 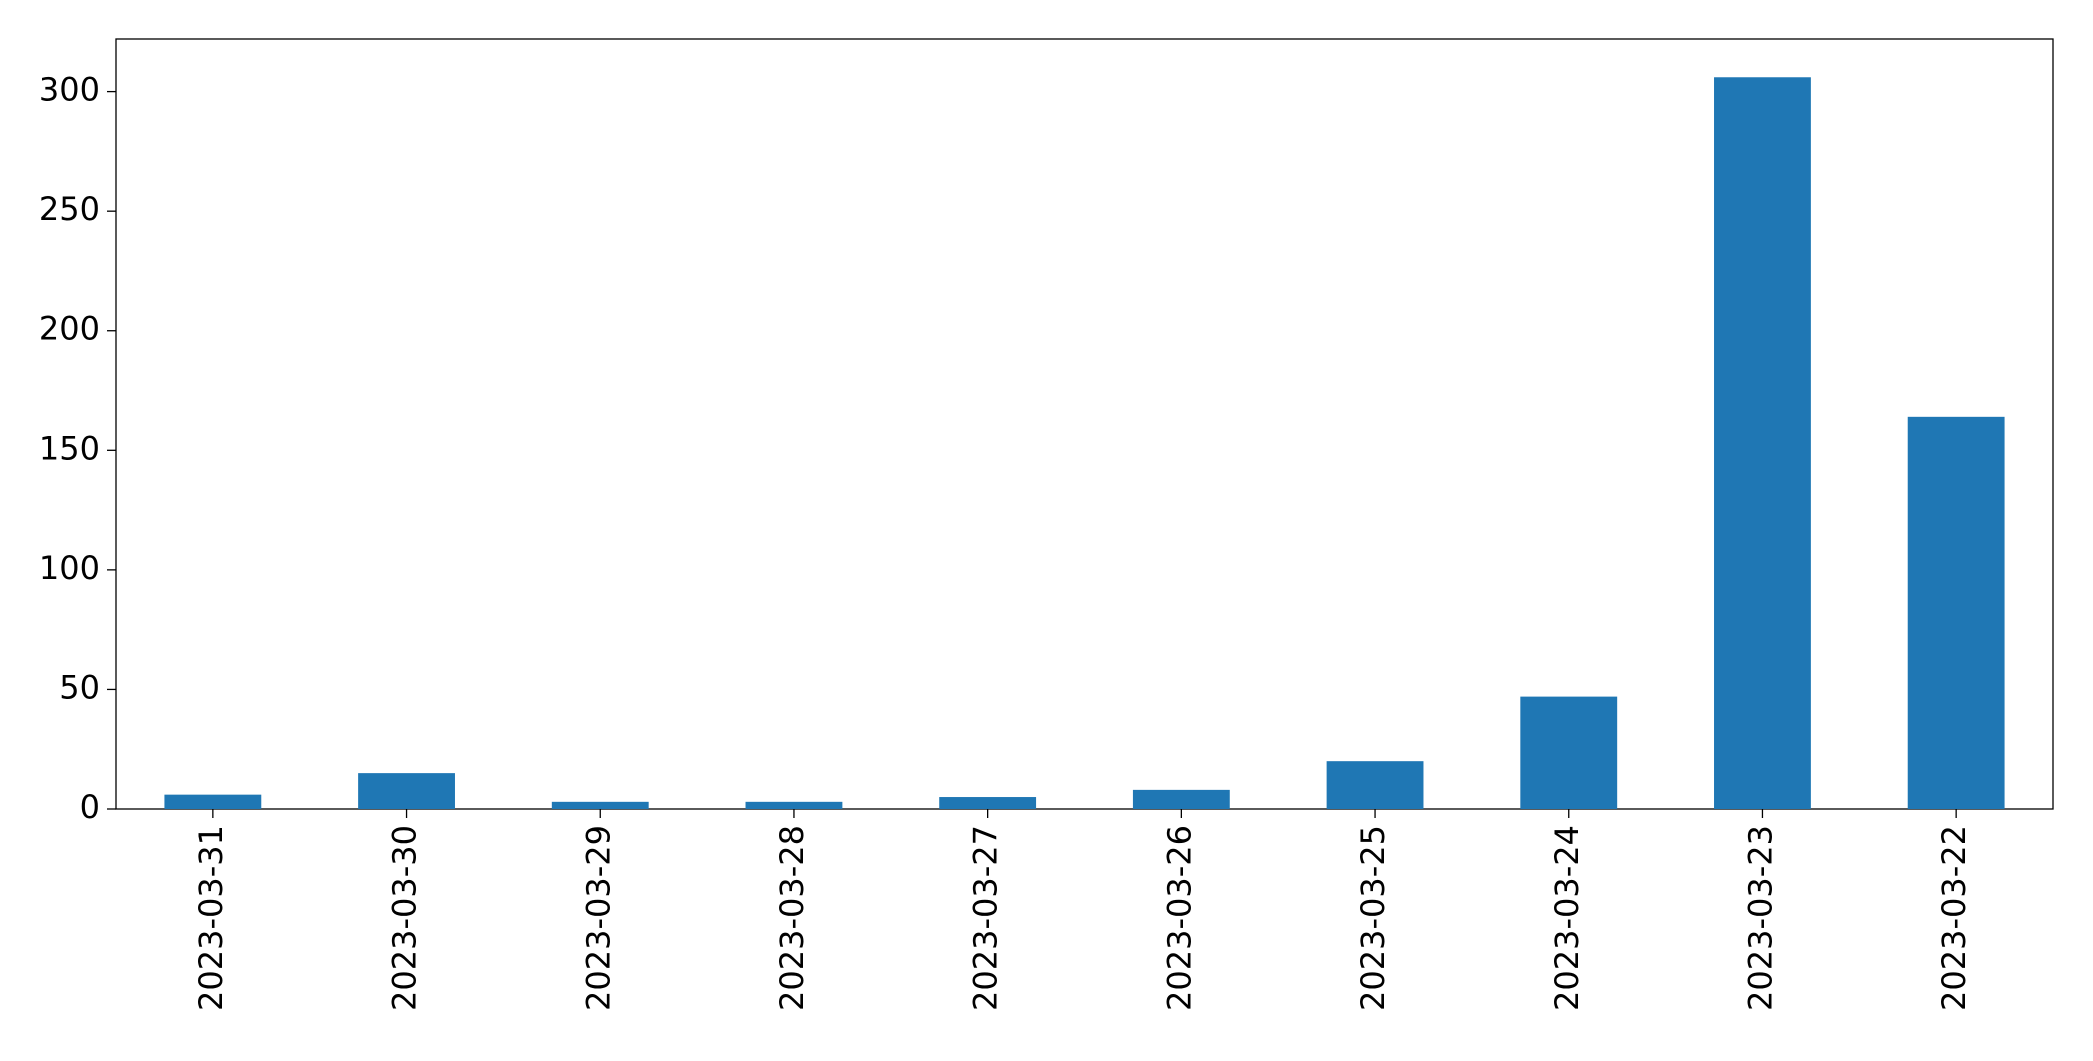 I want to click on x-tick-label: 2023-03-25, so click(x=1373, y=918).